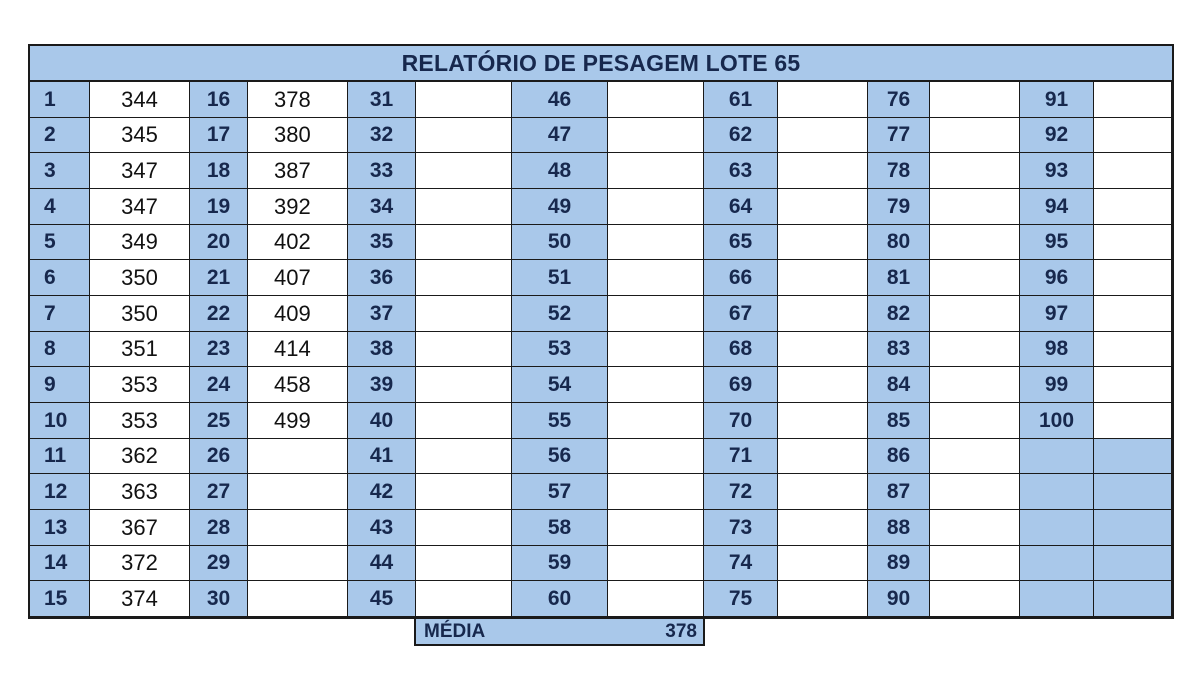  Describe the element at coordinates (219, 492) in the screenshot. I see `item-number-cell: 27` at that location.